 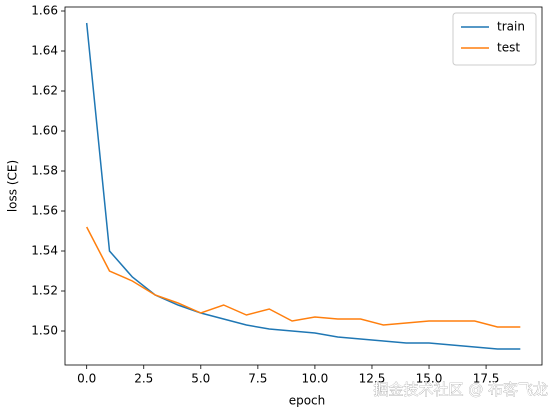 What do you see at coordinates (44, 51) in the screenshot?
I see `y-tick-label: 1.64` at bounding box center [44, 51].